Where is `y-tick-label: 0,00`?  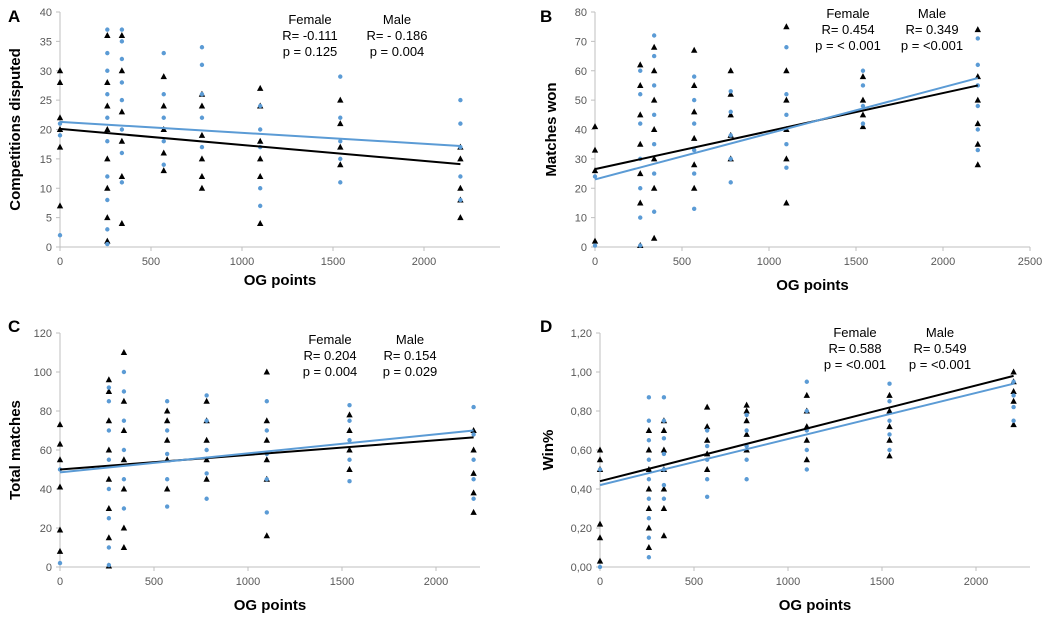
y-tick-label: 0,00 is located at coordinates (581, 568).